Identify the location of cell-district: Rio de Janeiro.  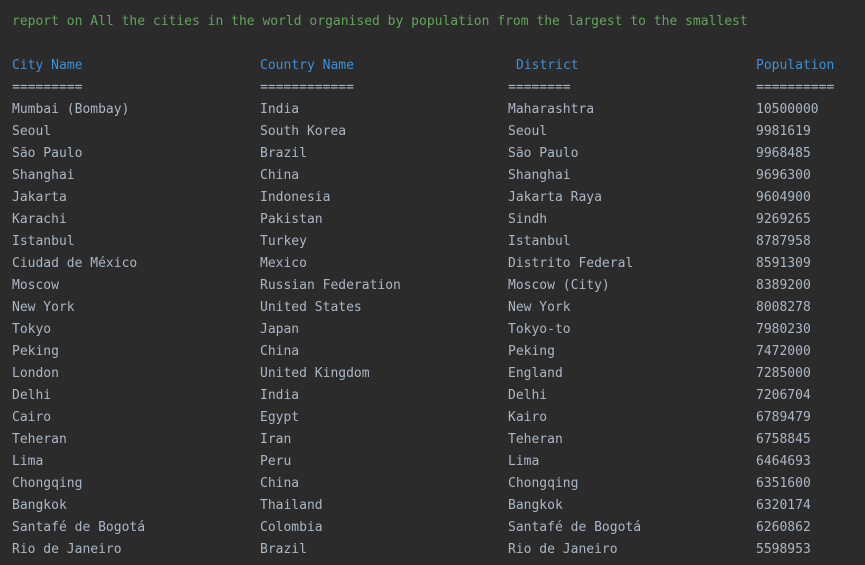
(563, 549).